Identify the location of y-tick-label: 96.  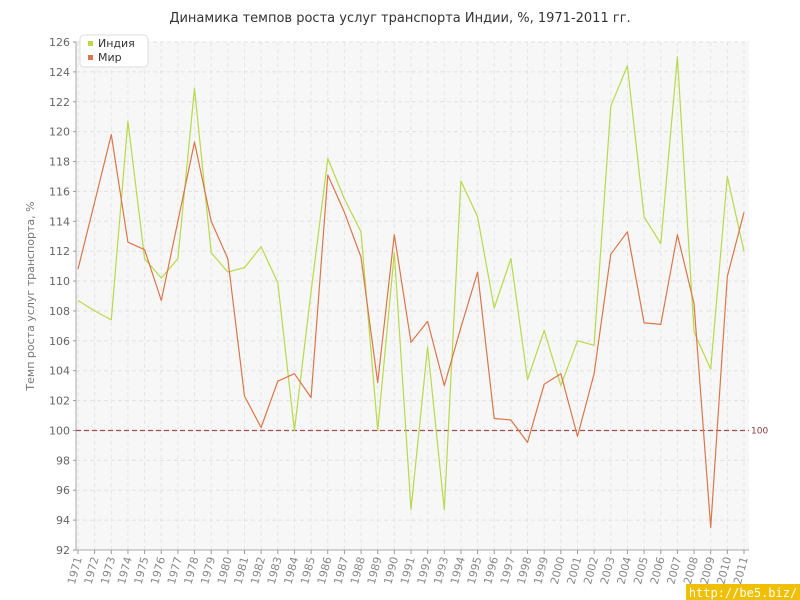
(63, 490).